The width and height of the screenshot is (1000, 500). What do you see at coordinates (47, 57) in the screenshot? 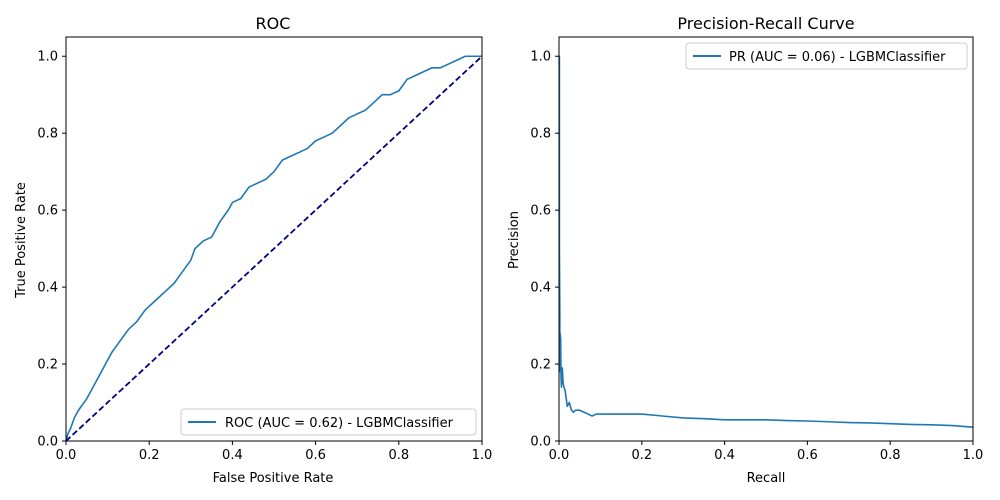
I see `roc-y-tick-label: 1.0` at bounding box center [47, 57].